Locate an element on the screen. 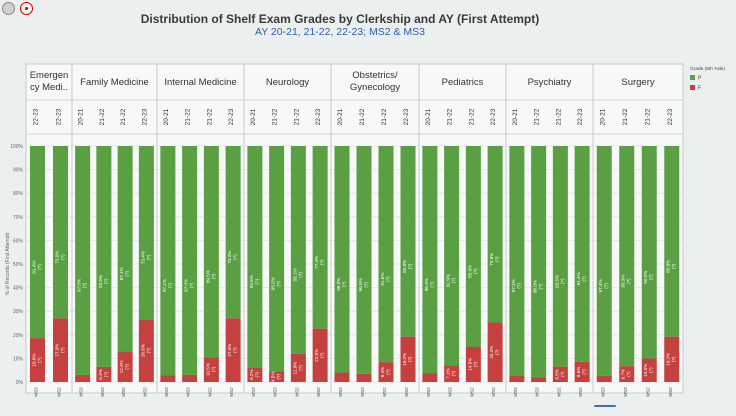 The image size is (736, 416). window-control-icon is located at coordinates (8, 8).